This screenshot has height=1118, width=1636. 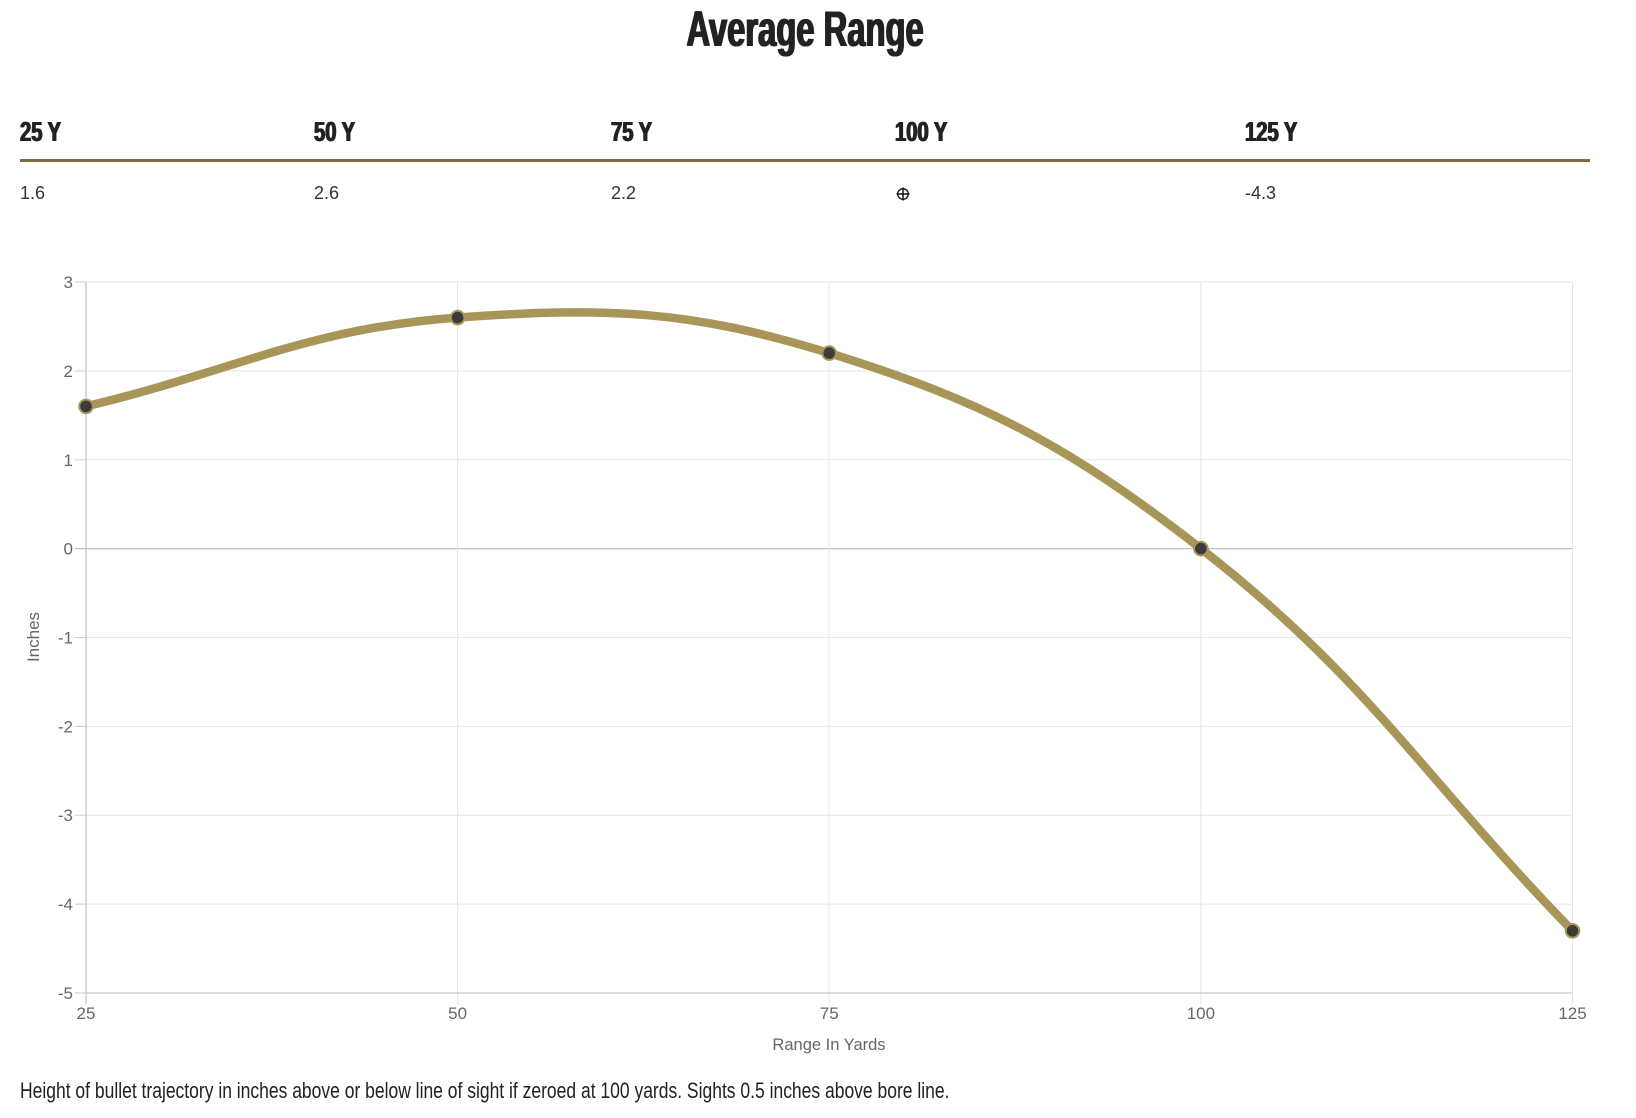 What do you see at coordinates (86, 1013) in the screenshot?
I see `svg-text: 25` at bounding box center [86, 1013].